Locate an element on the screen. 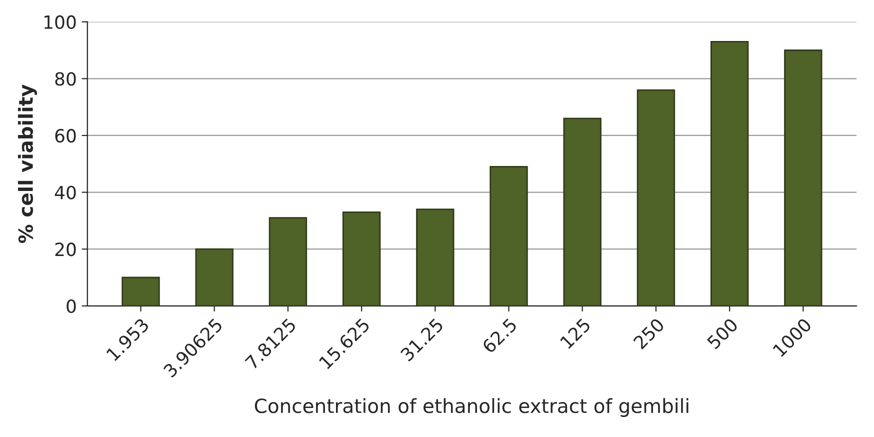 Image resolution: width=874 pixels, height=437 pixels. y-axis-title: % cell viability is located at coordinates (27, 163).